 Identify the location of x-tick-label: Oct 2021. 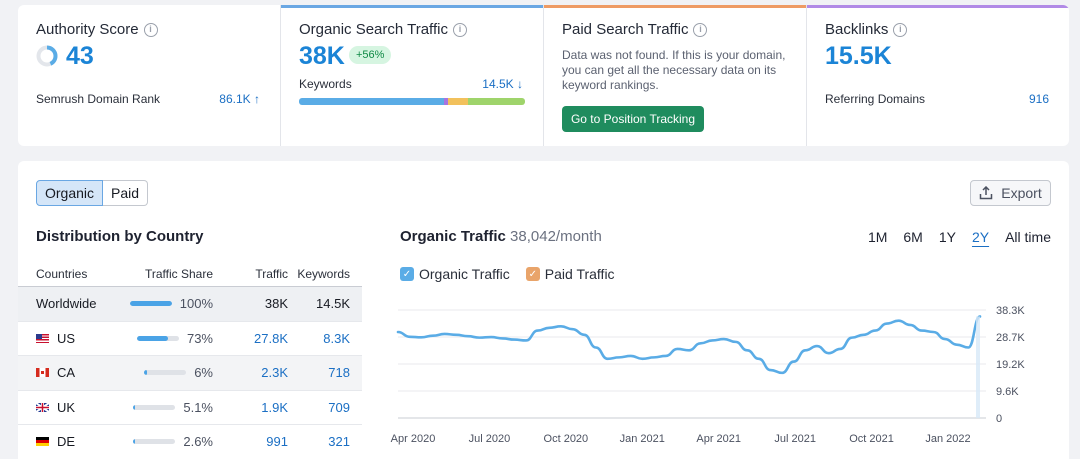
(871, 439).